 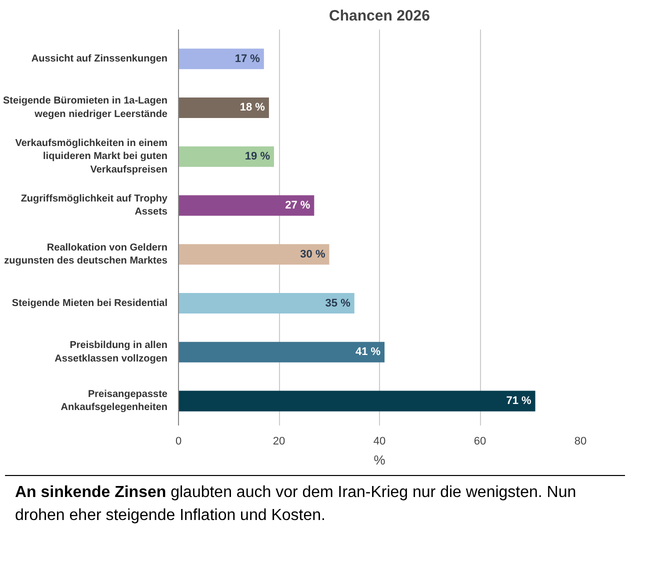 What do you see at coordinates (85, 108) in the screenshot?
I see `y-tick-label: Steigende Büromieten in 1a-Lagen wegen niedriger Leerstände` at bounding box center [85, 108].